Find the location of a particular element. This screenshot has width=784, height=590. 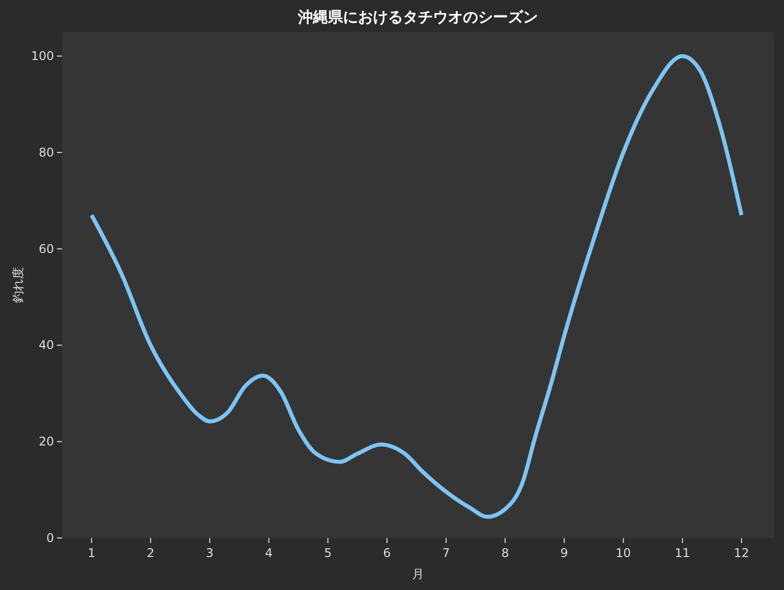

x-tick-label: 12 is located at coordinates (742, 553).